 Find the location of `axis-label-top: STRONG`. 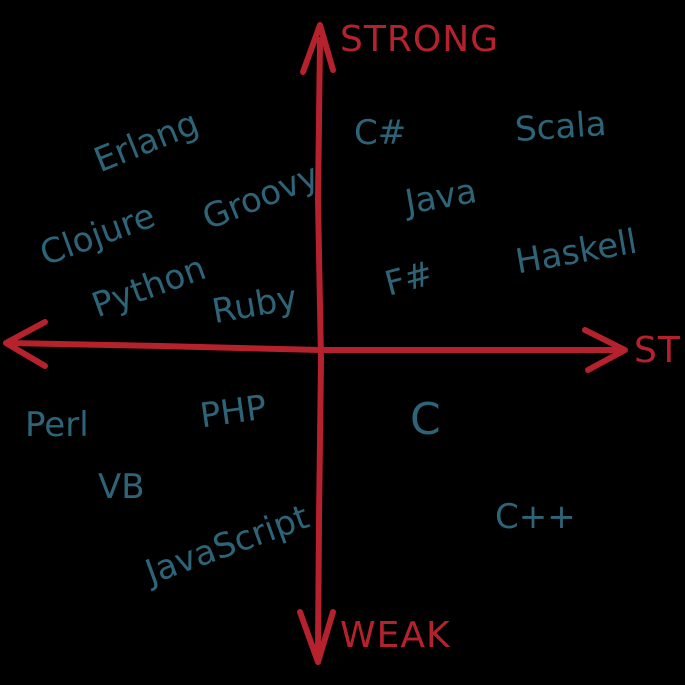

axis-label-top: STRONG is located at coordinates (420, 39).